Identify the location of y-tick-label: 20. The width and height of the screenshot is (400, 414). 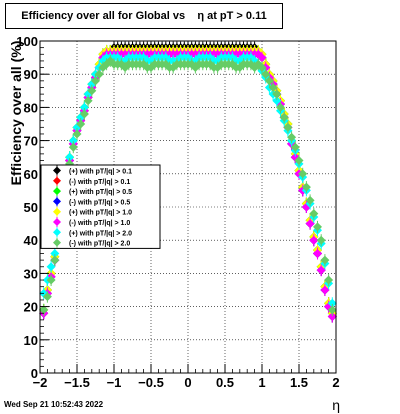
(31, 307).